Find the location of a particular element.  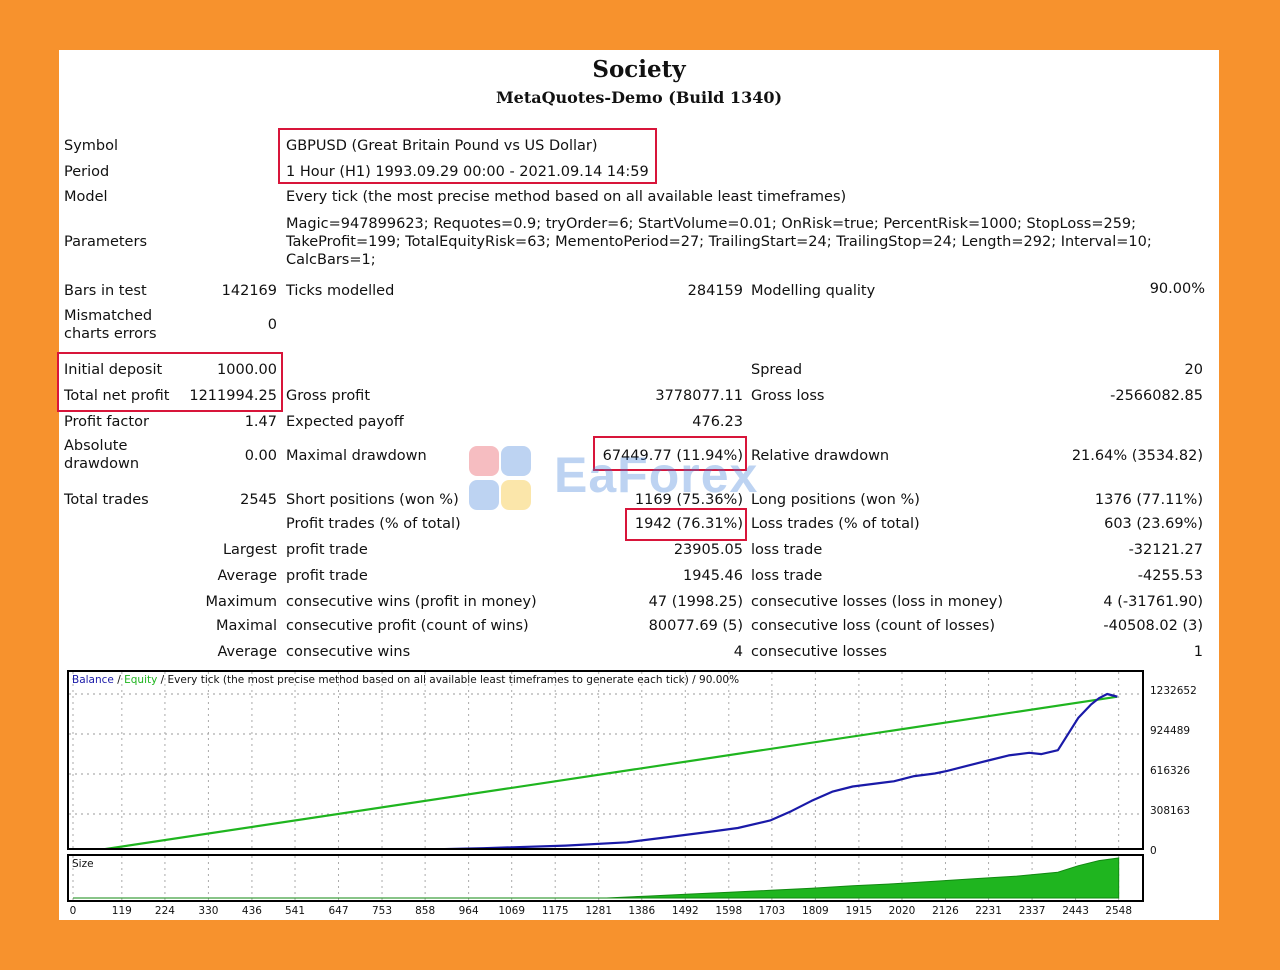

x-tick-label: 1386 is located at coordinates (642, 911).